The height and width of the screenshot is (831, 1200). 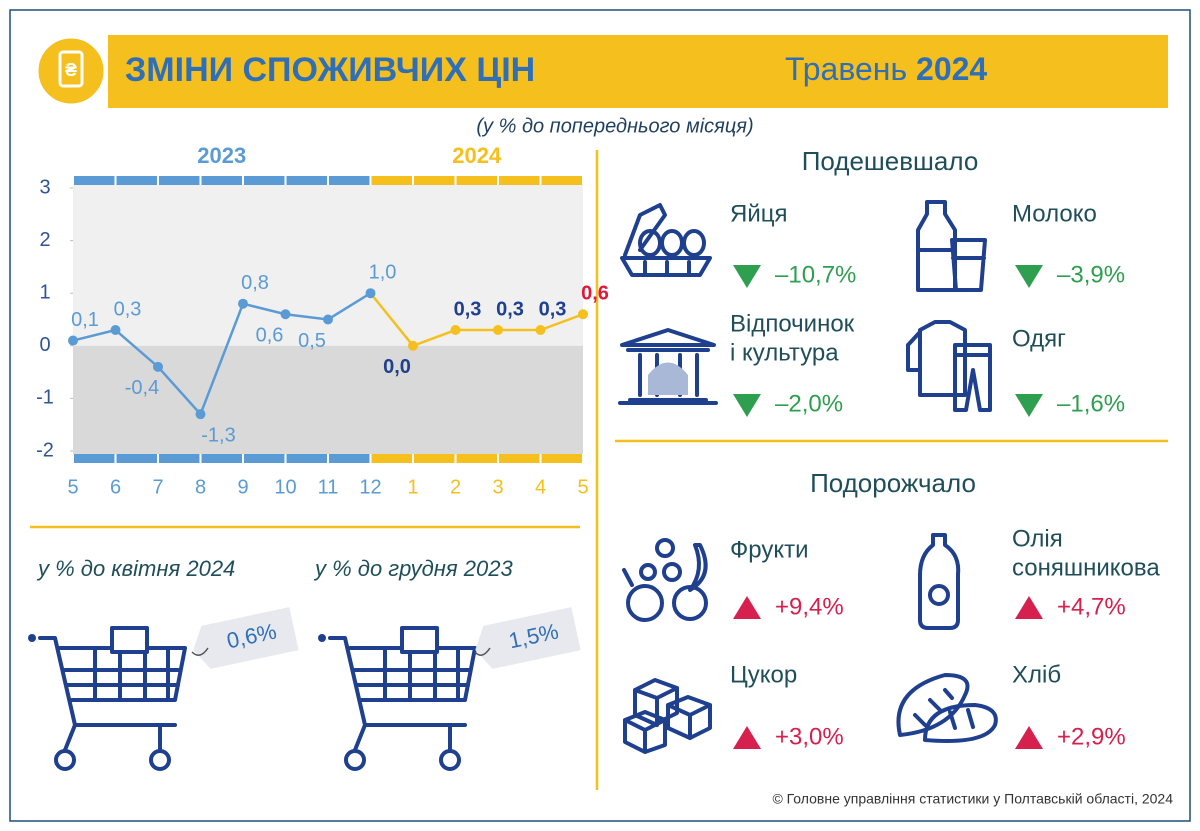 What do you see at coordinates (218, 435) in the screenshot?
I see `value-label: -1,3` at bounding box center [218, 435].